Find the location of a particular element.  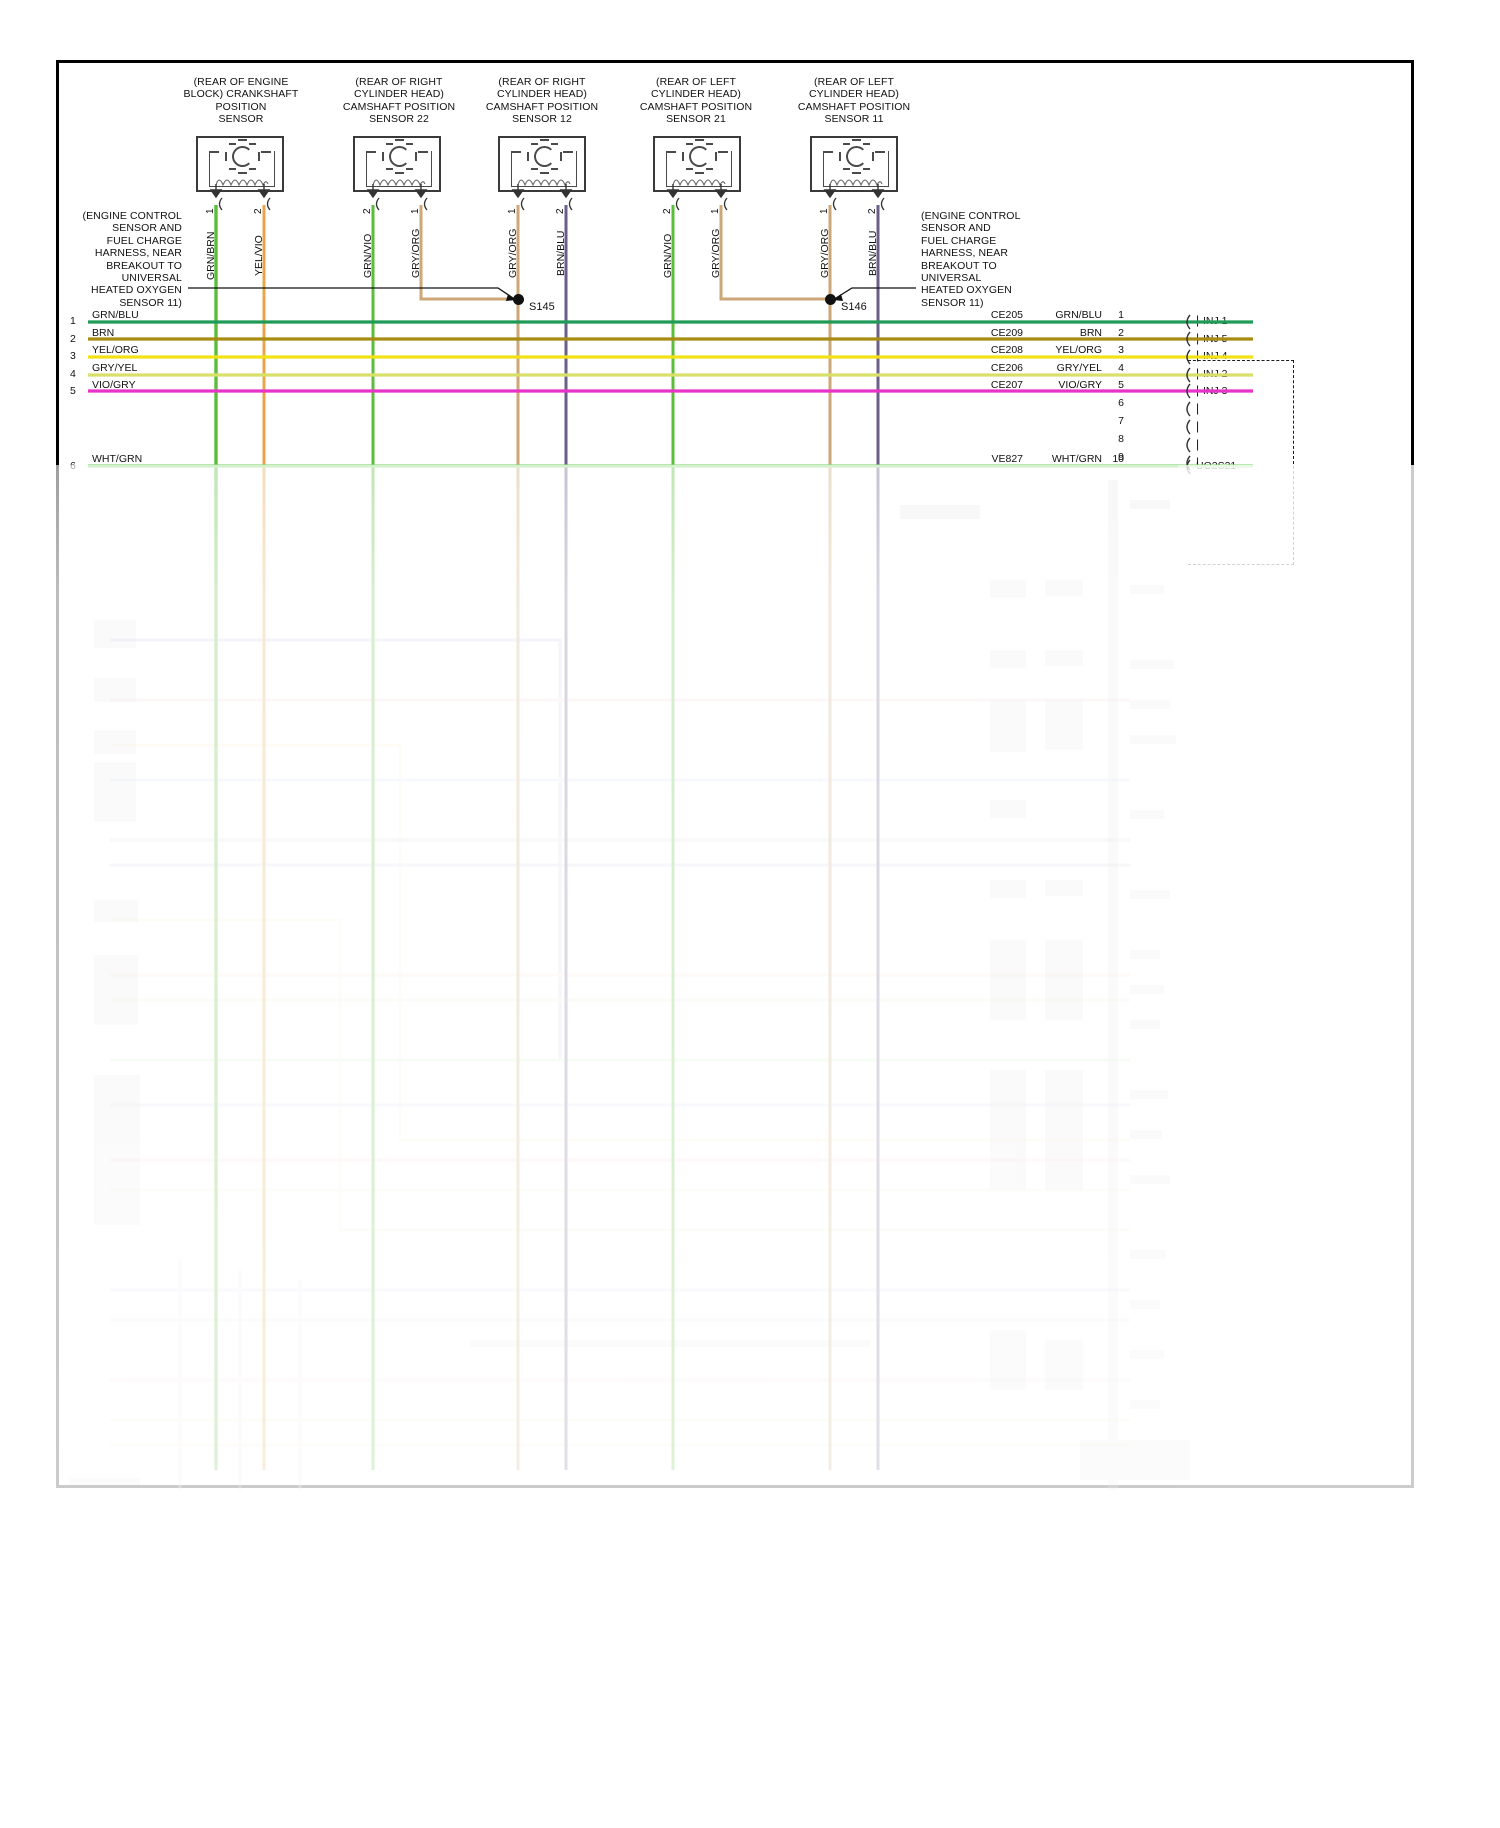

left-wire-name: YEL/ORG is located at coordinates (115, 350).